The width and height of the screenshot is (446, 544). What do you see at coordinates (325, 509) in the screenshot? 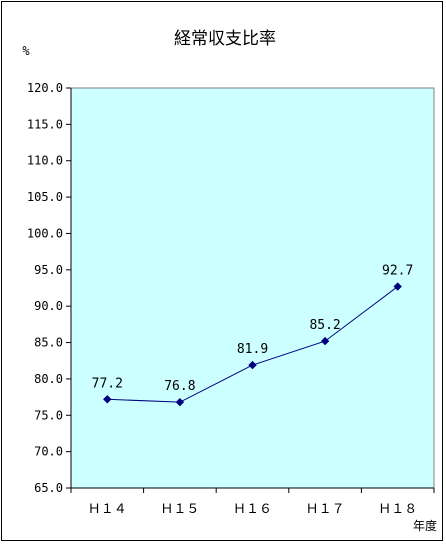
I see `x-tick-label: Ｈ１７` at bounding box center [325, 509].